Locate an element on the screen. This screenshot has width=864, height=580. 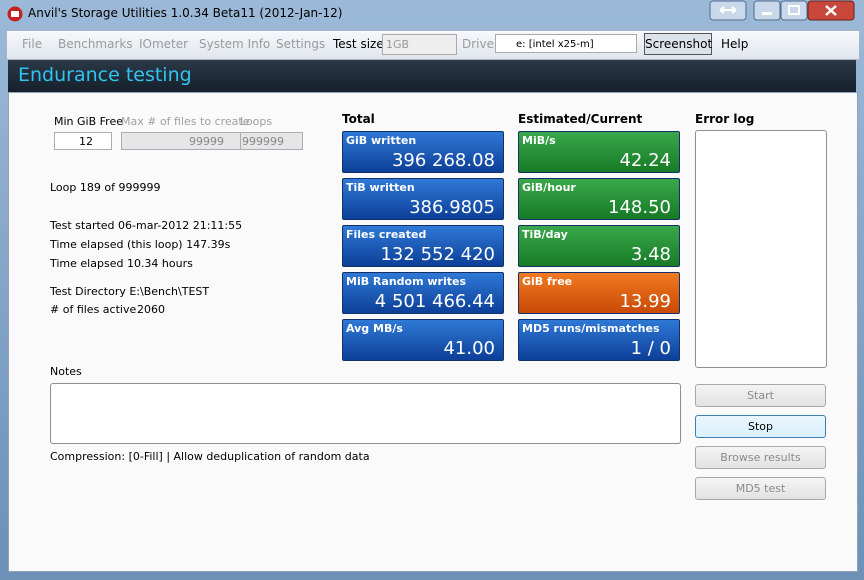
notes-label: Notes is located at coordinates (66, 371).